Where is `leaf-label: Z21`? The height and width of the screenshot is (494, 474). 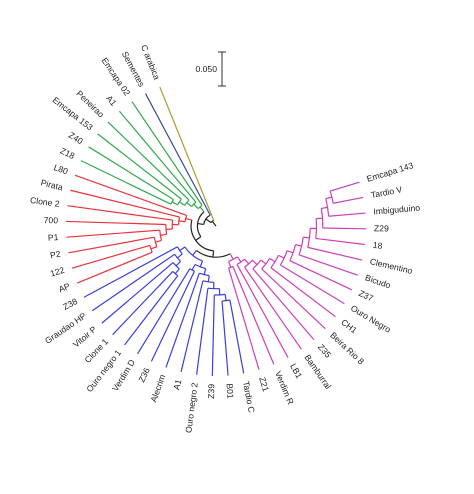 leaf-label: Z21 is located at coordinates (264, 384).